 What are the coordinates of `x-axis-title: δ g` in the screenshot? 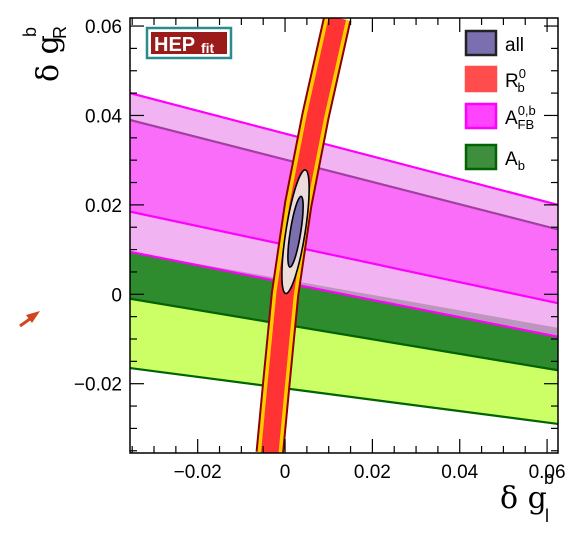 It's located at (523, 498).